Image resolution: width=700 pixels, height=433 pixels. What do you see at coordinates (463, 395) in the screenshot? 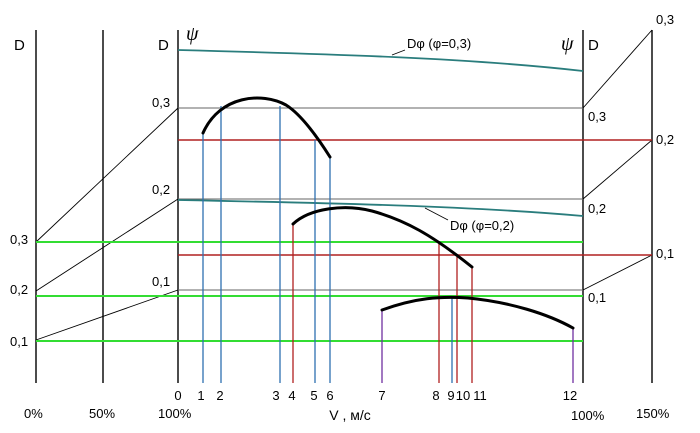
I see `x-num-10: 10` at bounding box center [463, 395].